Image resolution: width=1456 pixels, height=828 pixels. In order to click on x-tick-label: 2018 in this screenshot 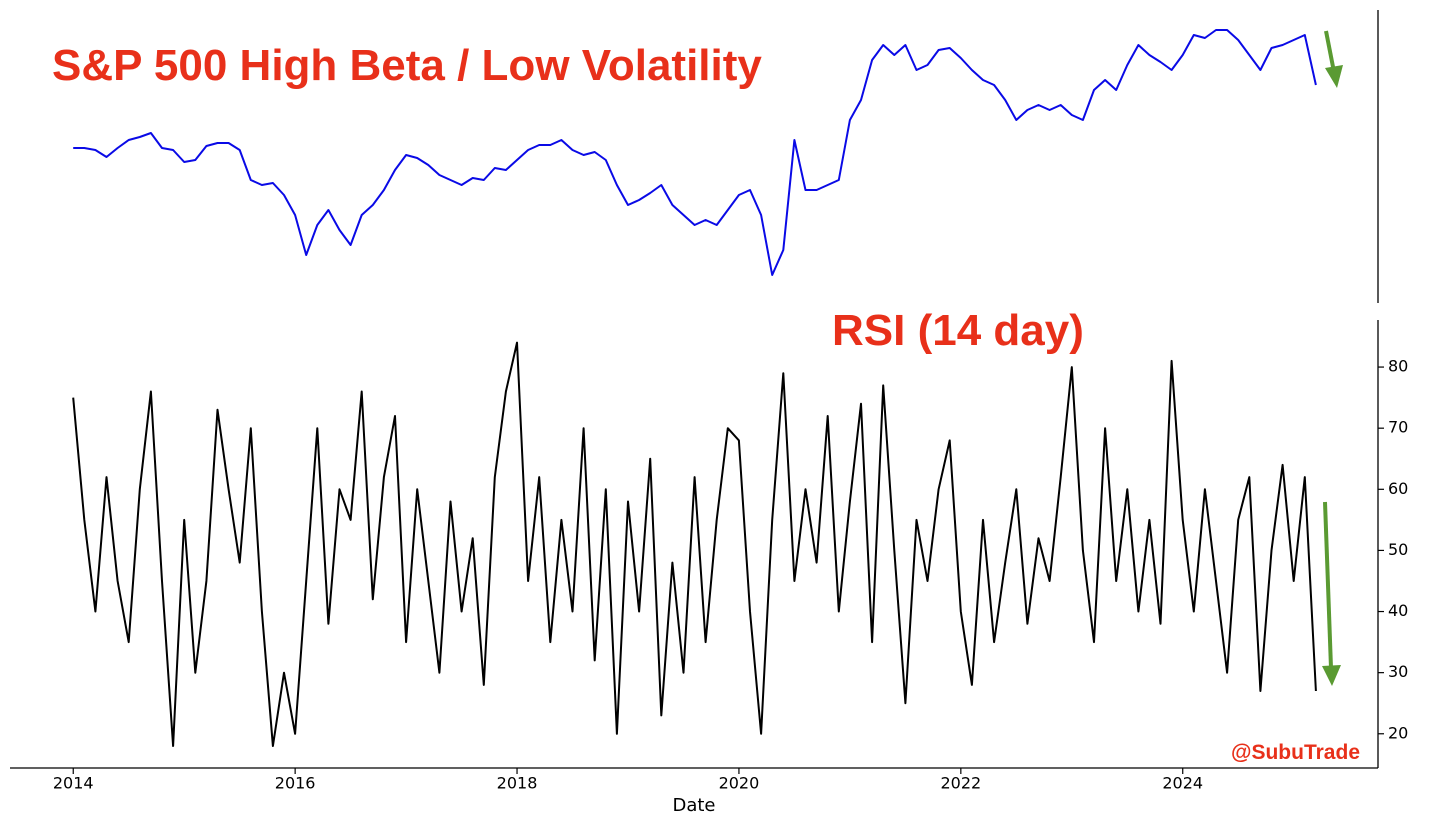, I will do `click(517, 783)`.